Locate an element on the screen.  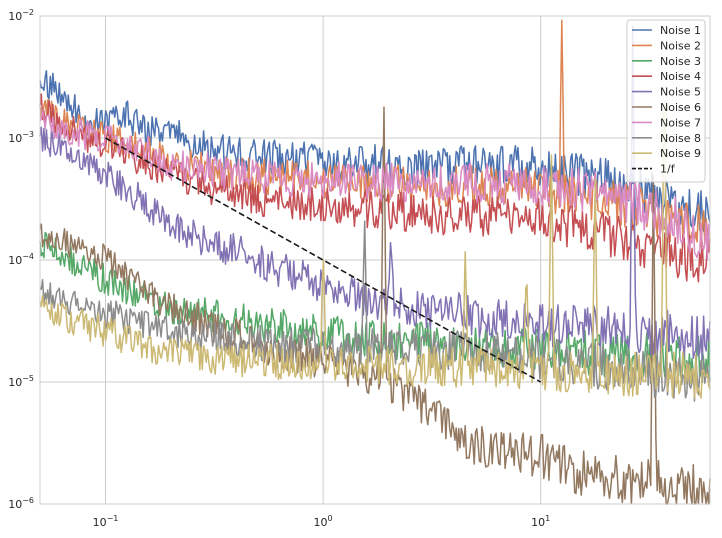
y-tick-label: 10⁻² is located at coordinates (21, 15).